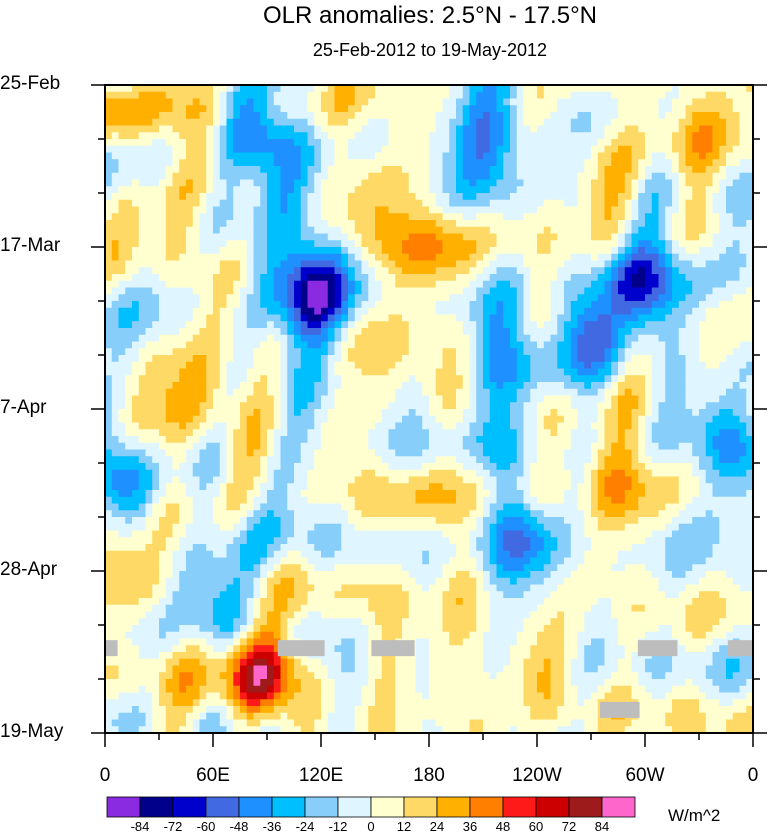 This screenshot has height=834, width=772. What do you see at coordinates (429, 15) in the screenshot?
I see `chart-title: OLR anomalies: 2.5°N - 17.5°N` at bounding box center [429, 15].